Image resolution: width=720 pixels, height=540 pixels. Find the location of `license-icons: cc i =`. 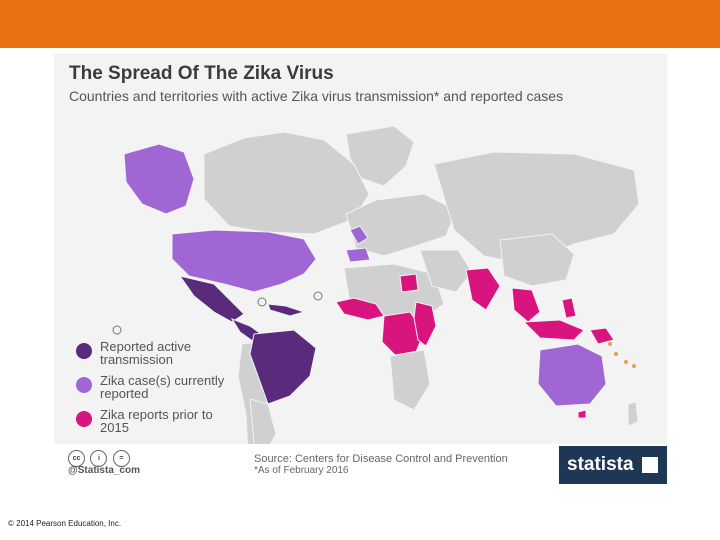

license-icons: cc i = is located at coordinates (99, 457).